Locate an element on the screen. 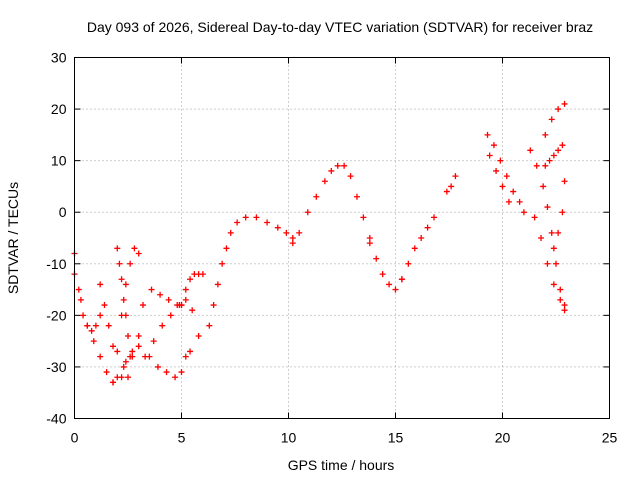  x-tick-label: 5 is located at coordinates (182, 438).